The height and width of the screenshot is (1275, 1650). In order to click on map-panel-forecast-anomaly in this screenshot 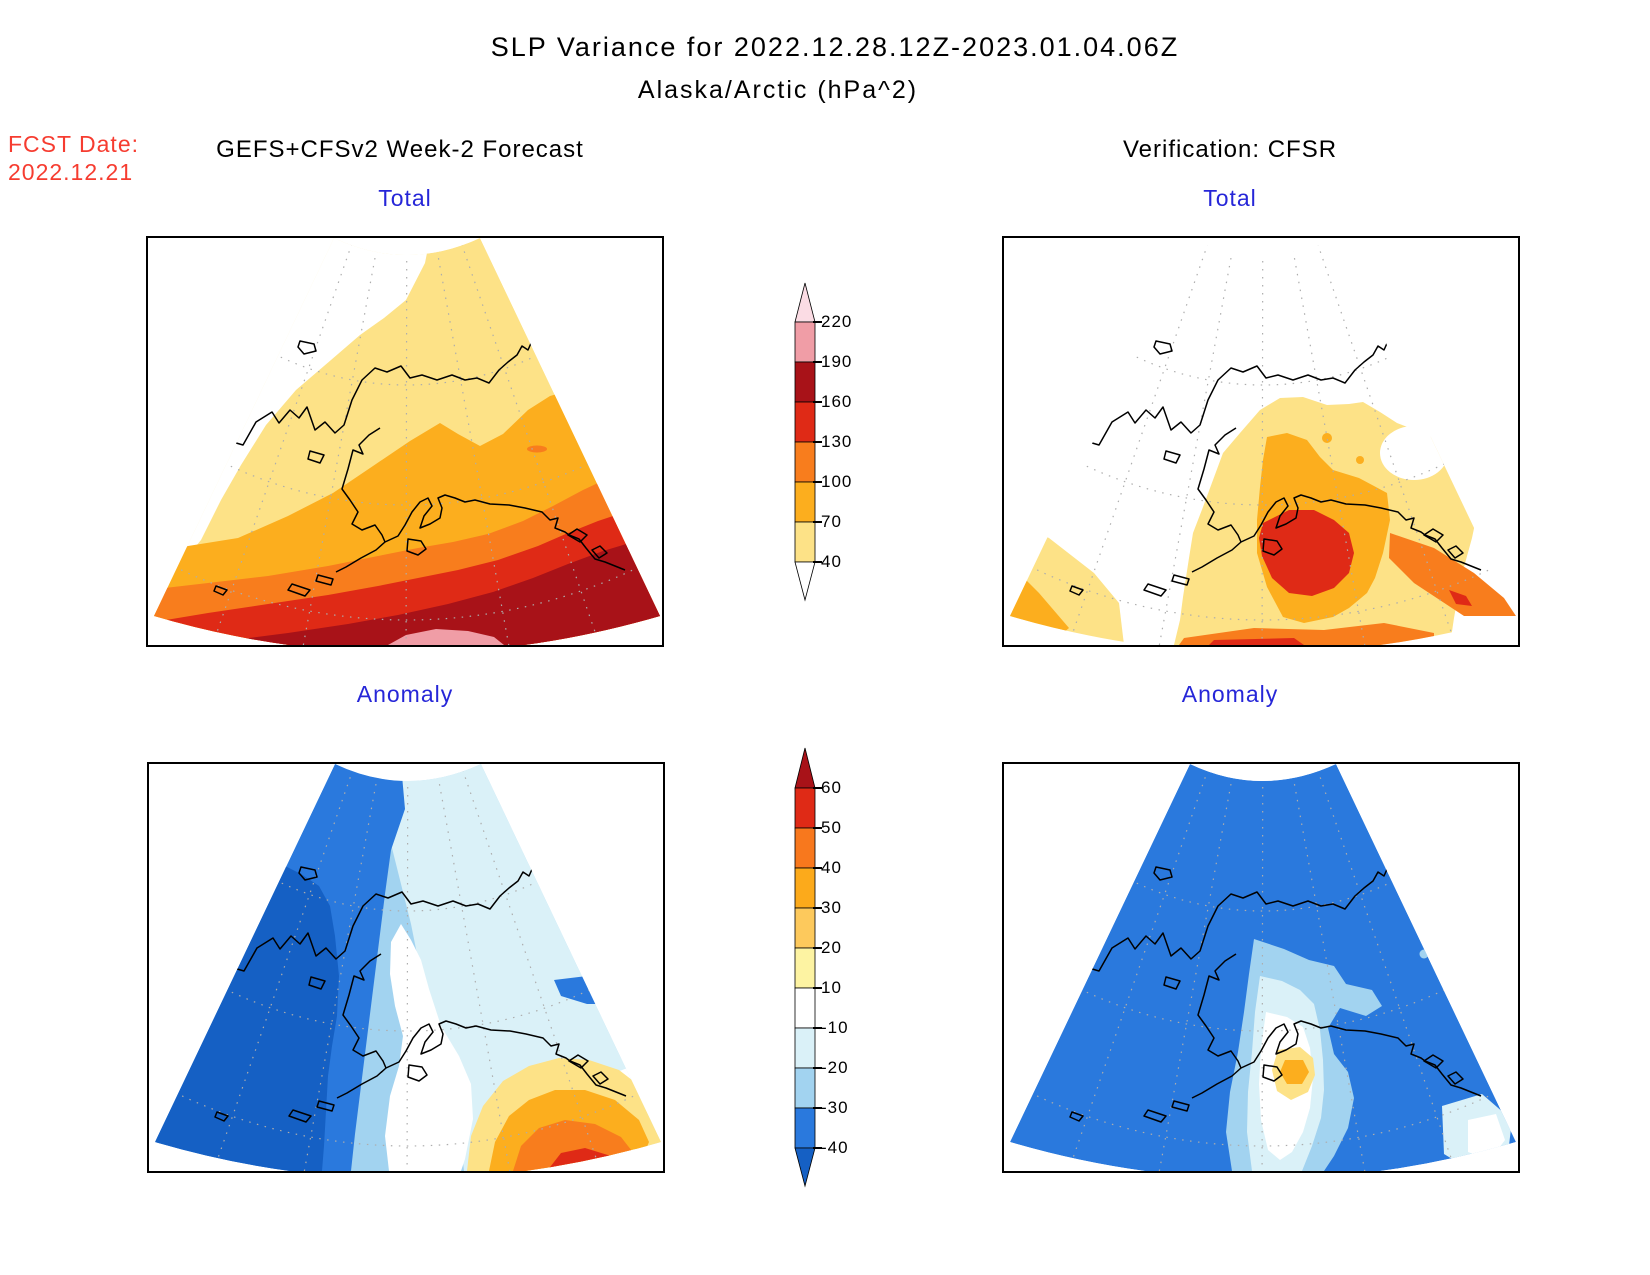, I will do `click(406, 967)`.